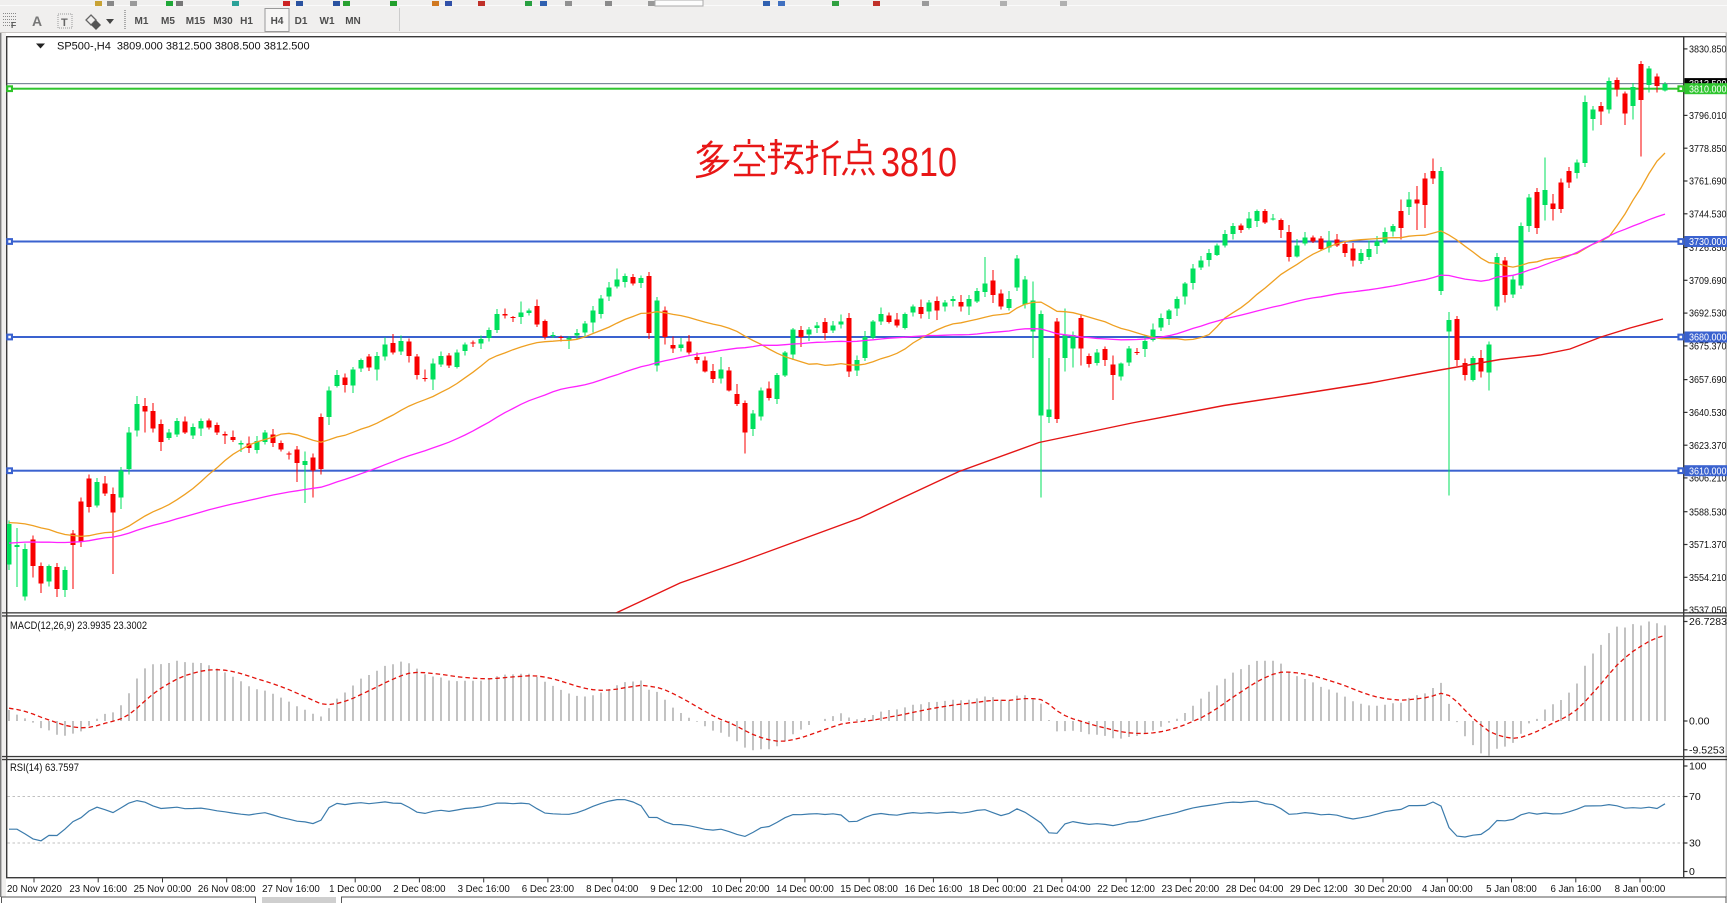 The height and width of the screenshot is (903, 1727). What do you see at coordinates (612, 889) in the screenshot?
I see `svg-text: 8 Dec 04:00` at bounding box center [612, 889].